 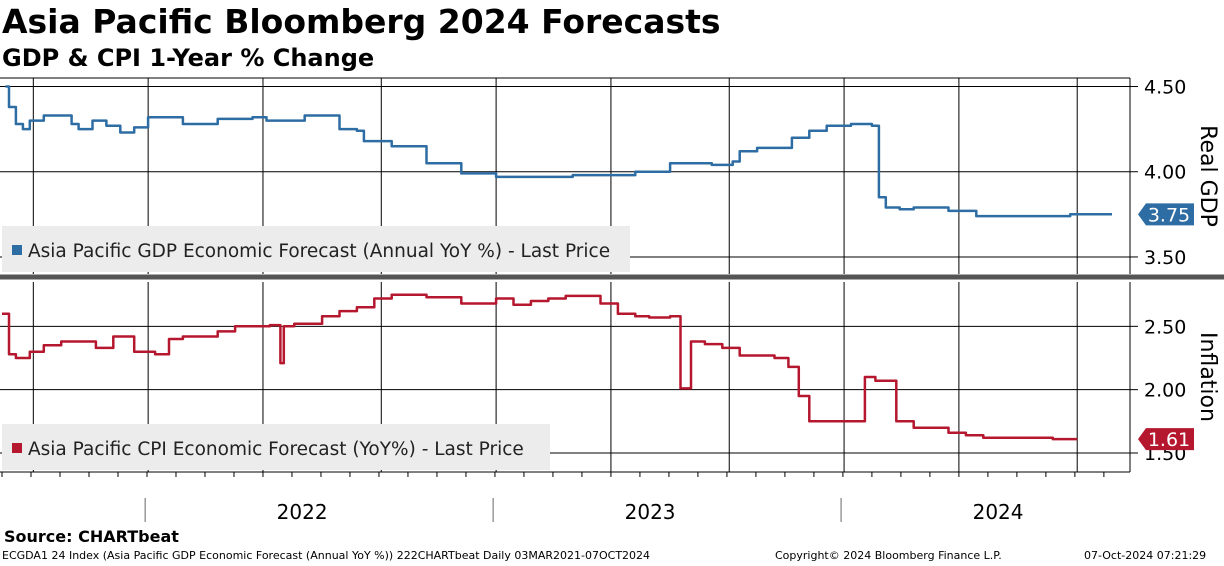 What do you see at coordinates (1165, 327) in the screenshot?
I see `cpi-ytick-label: 2.50` at bounding box center [1165, 327].